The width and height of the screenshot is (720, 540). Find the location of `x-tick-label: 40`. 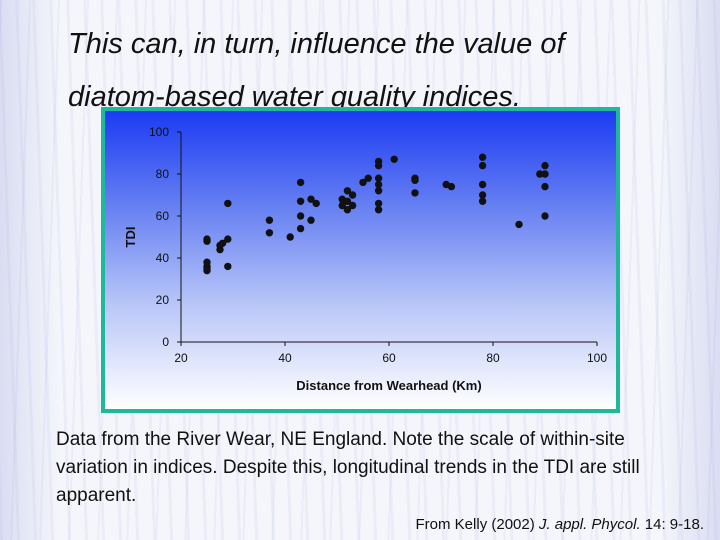

x-tick-label: 40 is located at coordinates (285, 358).